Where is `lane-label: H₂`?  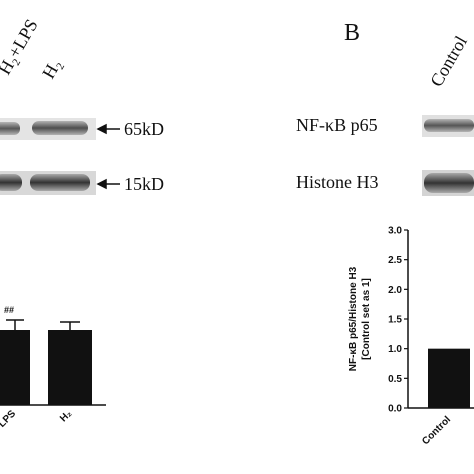 lane-label: H₂ is located at coordinates (51, 68).